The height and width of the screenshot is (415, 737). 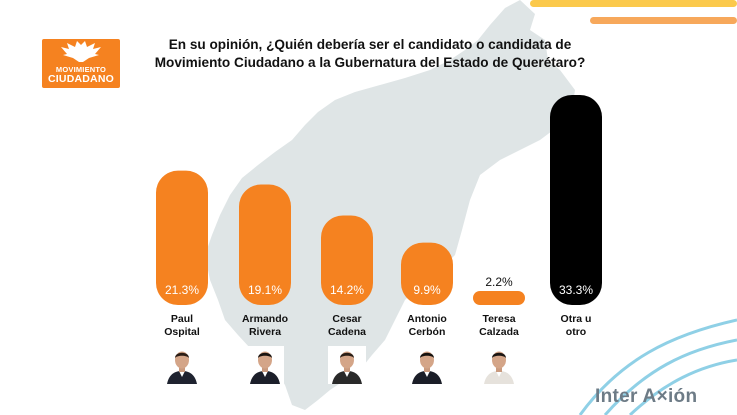 I want to click on value-label-2: 19.1%, so click(x=265, y=290).